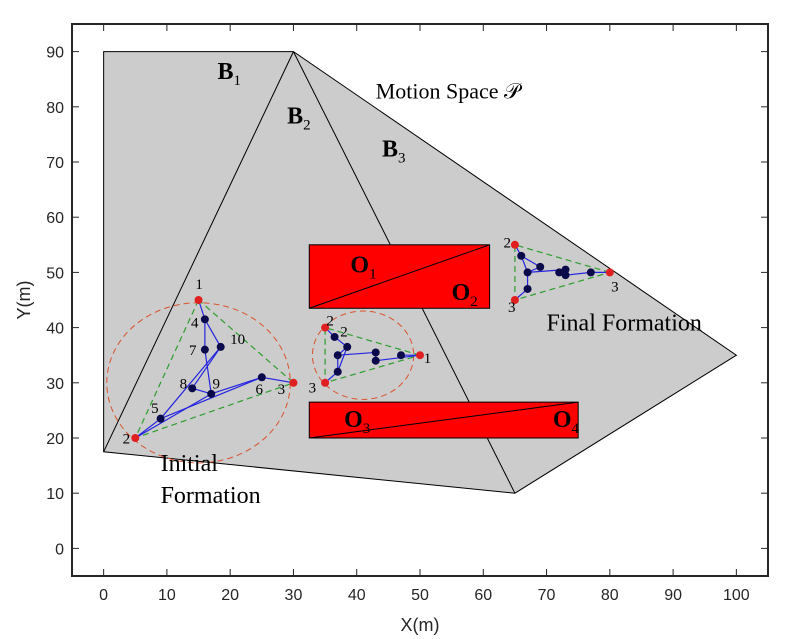 The height and width of the screenshot is (639, 802). Describe the element at coordinates (55, 329) in the screenshot. I see `y-tick-label: 40` at that location.